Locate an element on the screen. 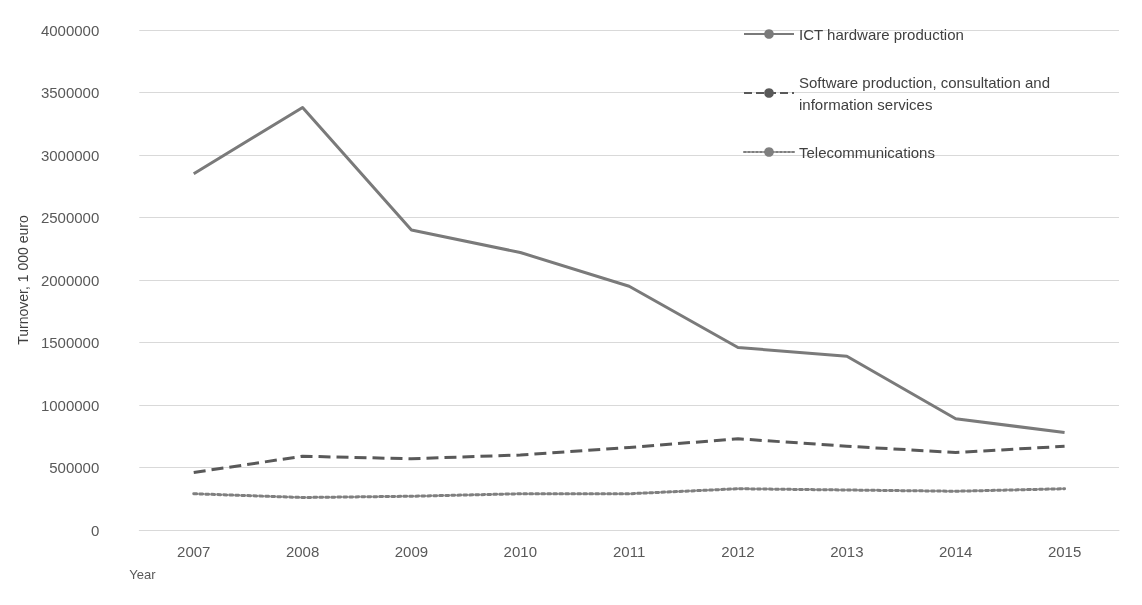 The image size is (1142, 605). legend-label: ICT hardware production is located at coordinates (881, 34).